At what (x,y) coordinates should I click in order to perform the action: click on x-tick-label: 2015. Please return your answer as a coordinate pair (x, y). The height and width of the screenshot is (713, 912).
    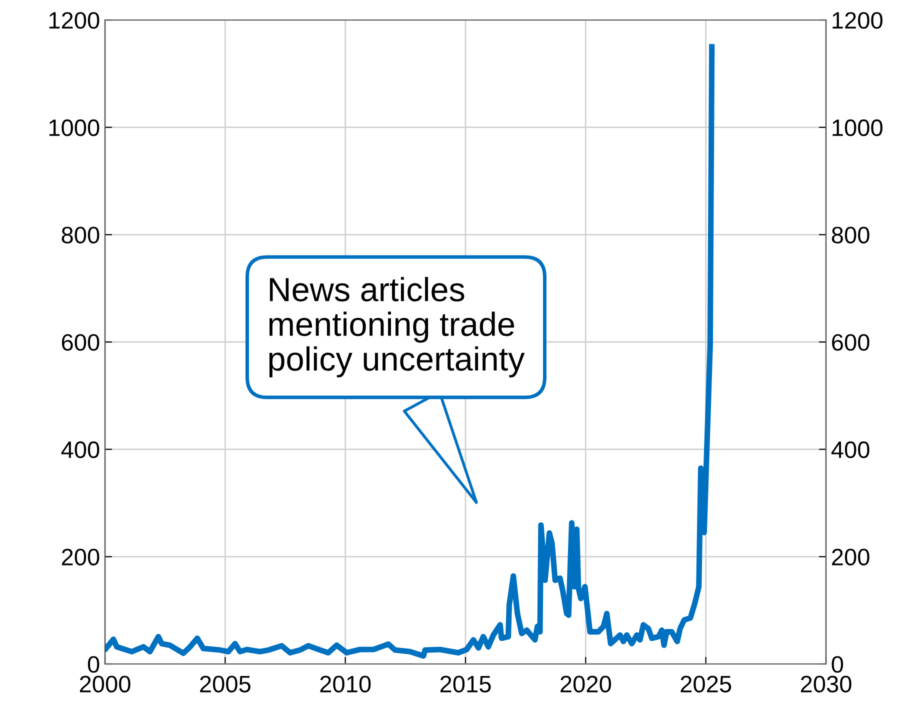
    Looking at the image, I should click on (465, 684).